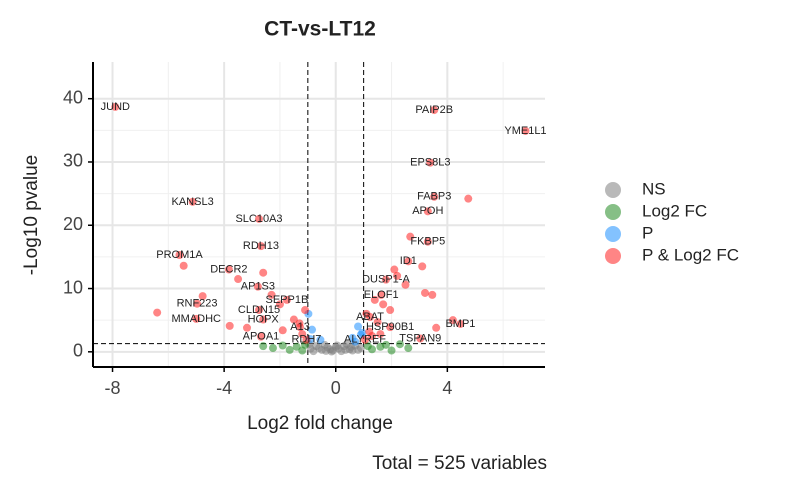 Image resolution: width=800 pixels, height=494 pixels. What do you see at coordinates (258, 219) in the screenshot?
I see `point-label: SLC10A3` at bounding box center [258, 219].